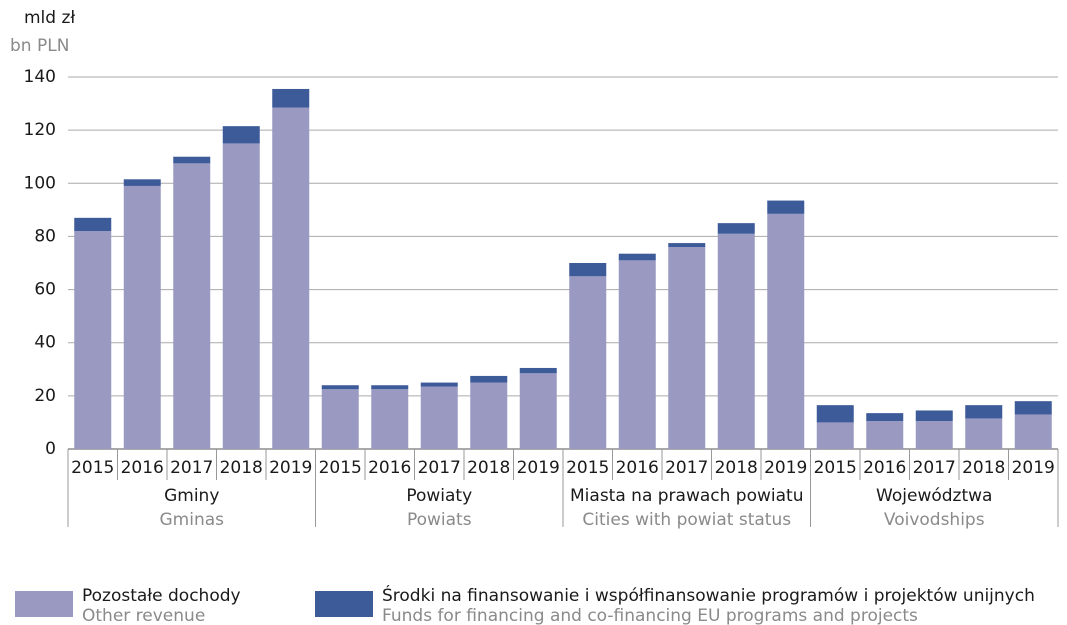 The height and width of the screenshot is (625, 1067). I want to click on group-label: Gminy, so click(191, 496).